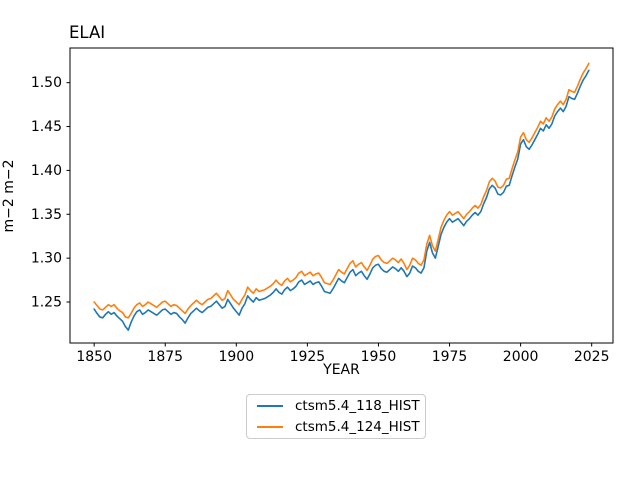  I want to click on x-tick-label: 1850, so click(94, 357).